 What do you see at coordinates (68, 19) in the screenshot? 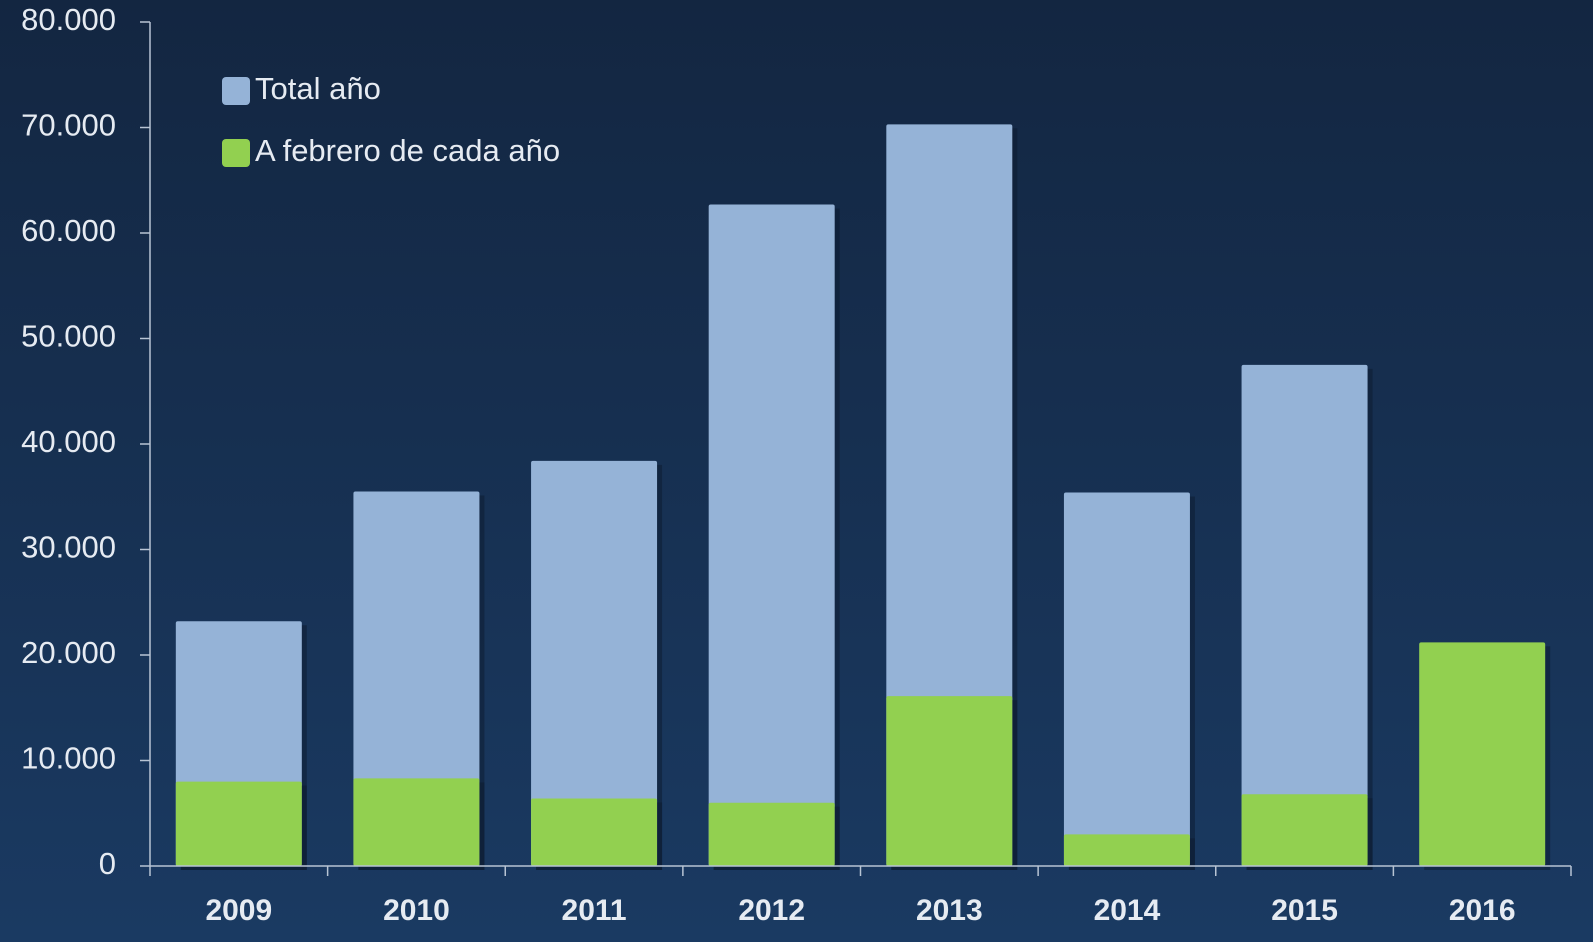
I see `y-tick-label: 80.000` at bounding box center [68, 19].